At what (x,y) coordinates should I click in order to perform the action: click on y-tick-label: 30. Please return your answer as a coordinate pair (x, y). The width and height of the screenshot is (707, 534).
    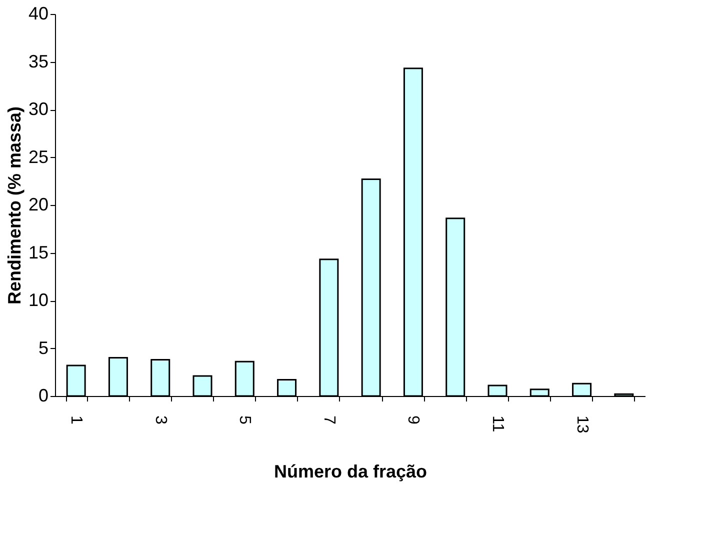
    Looking at the image, I should click on (38, 109).